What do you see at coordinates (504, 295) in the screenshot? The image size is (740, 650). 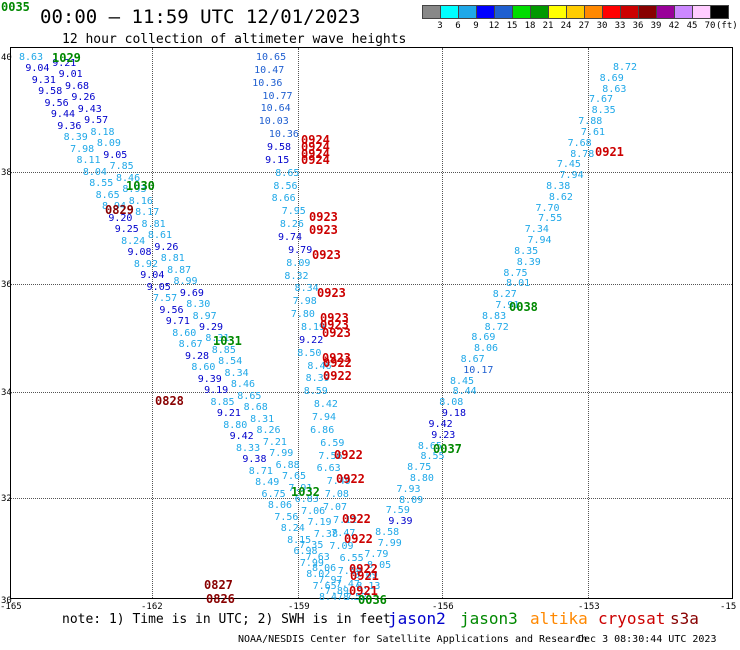 I see `wave-height-value: 8.27` at bounding box center [504, 295].